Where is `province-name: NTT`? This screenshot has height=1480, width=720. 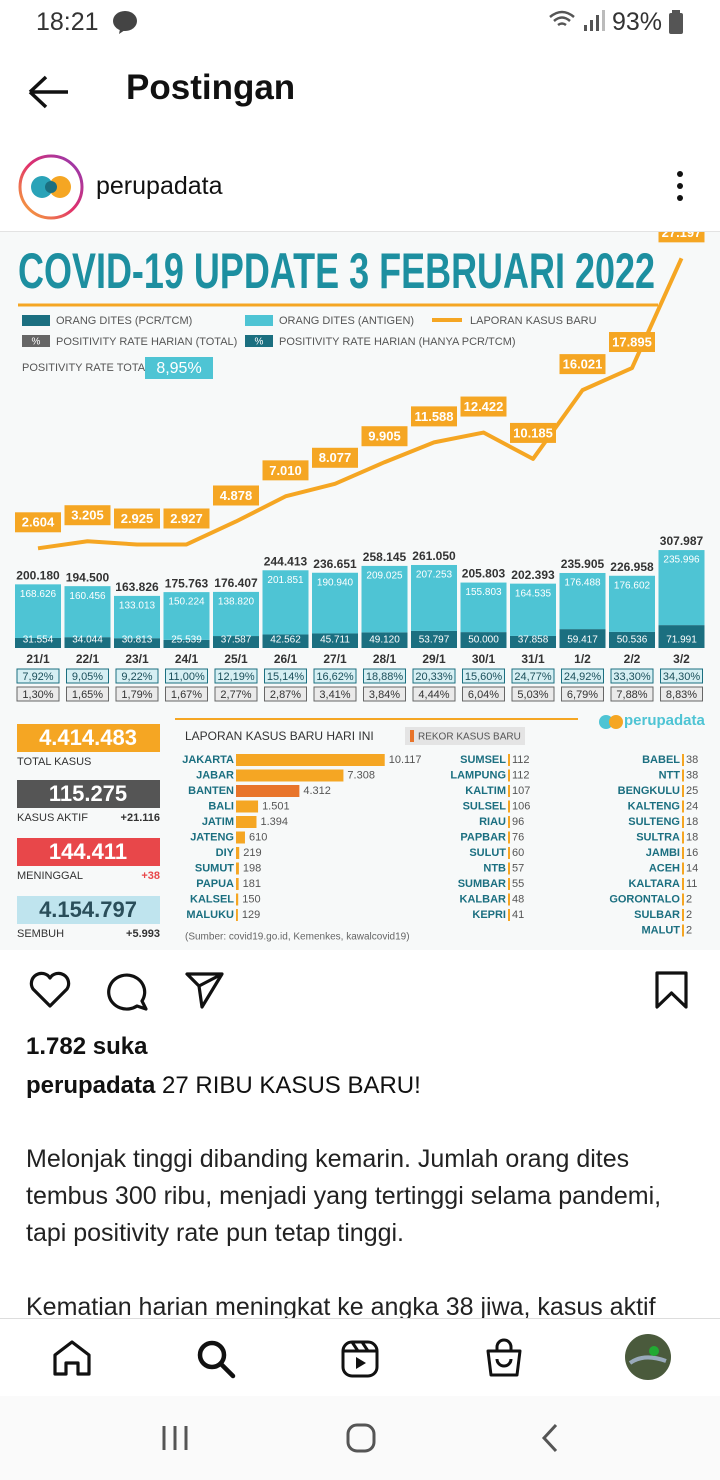
province-name: NTT is located at coordinates (670, 775).